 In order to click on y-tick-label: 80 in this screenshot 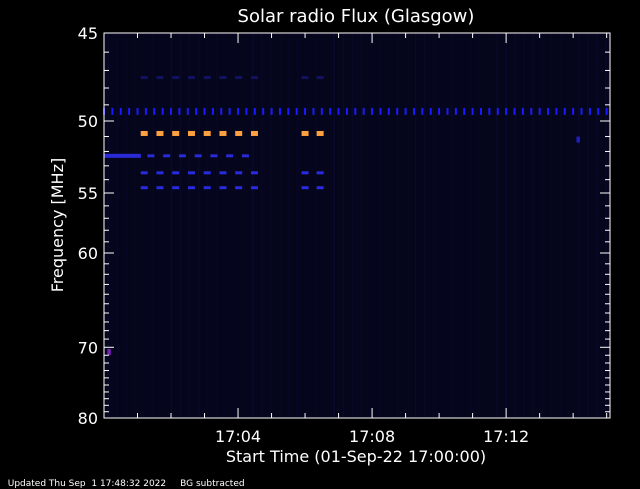, I will do `click(88, 418)`.